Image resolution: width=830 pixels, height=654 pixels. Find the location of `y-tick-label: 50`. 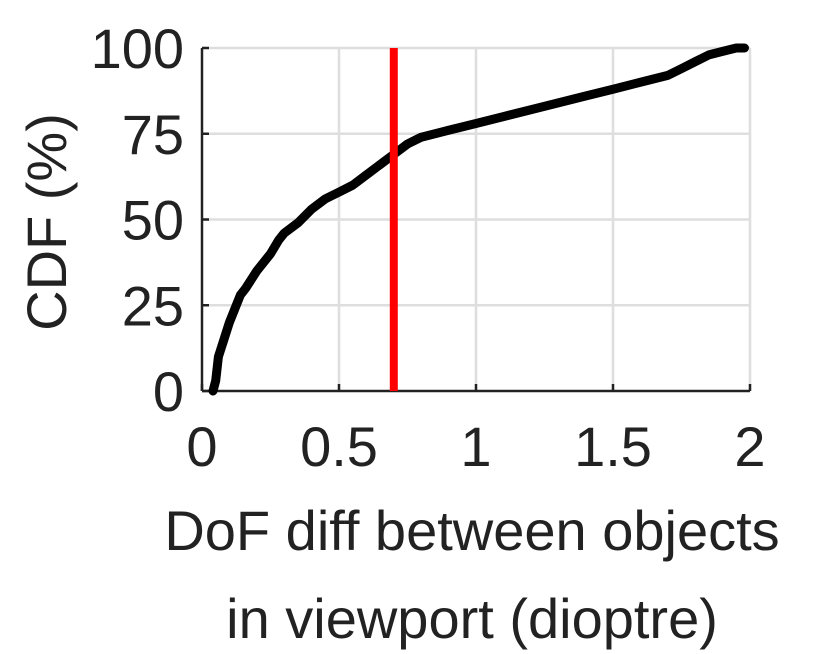

y-tick-label: 50 is located at coordinates (153, 220).